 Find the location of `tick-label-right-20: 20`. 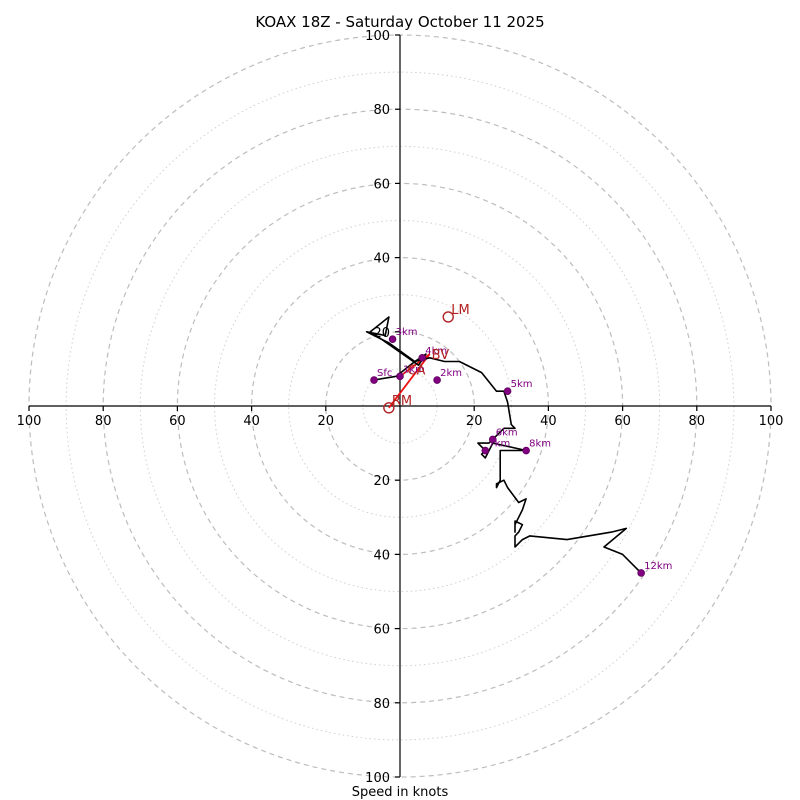

tick-label-right-20: 20 is located at coordinates (474, 421).